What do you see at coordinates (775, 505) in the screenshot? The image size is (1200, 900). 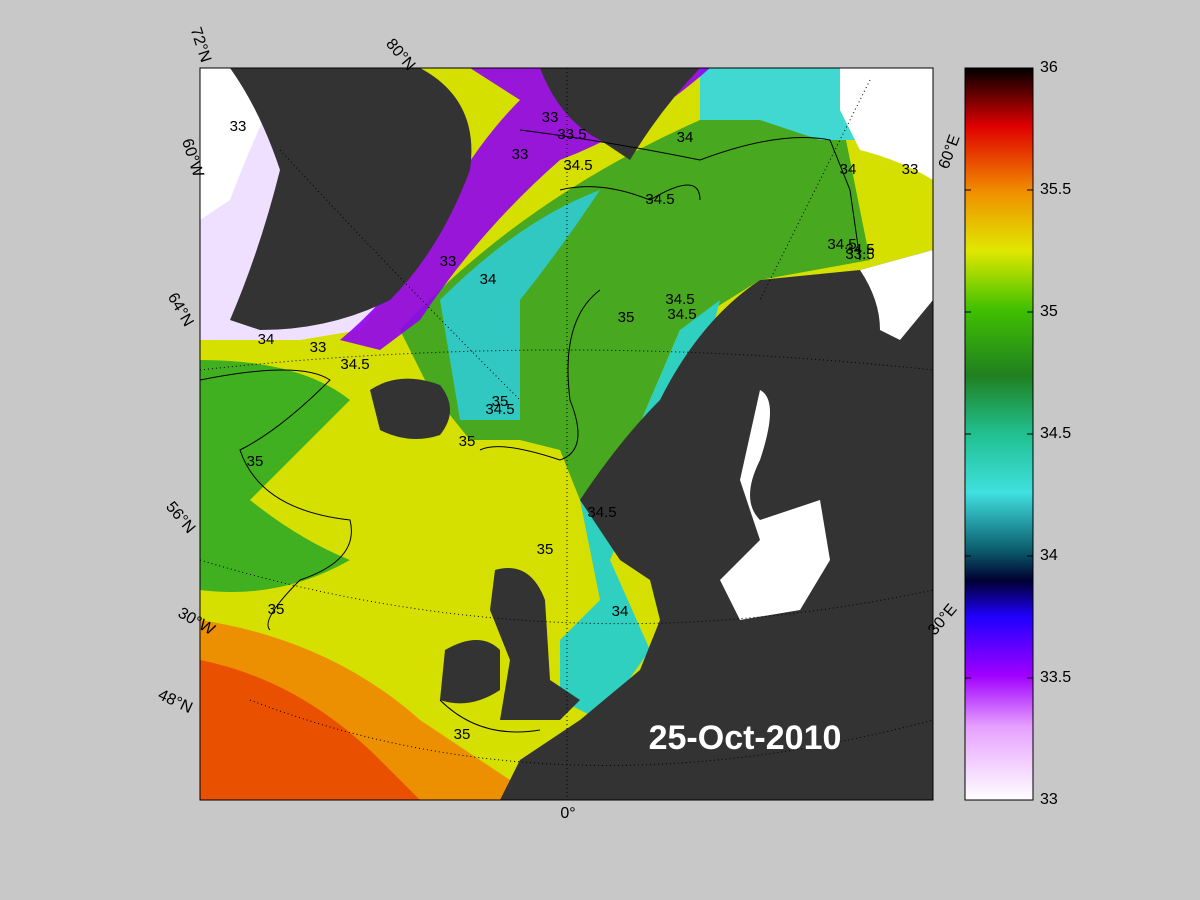 I see `baltic` at bounding box center [775, 505].